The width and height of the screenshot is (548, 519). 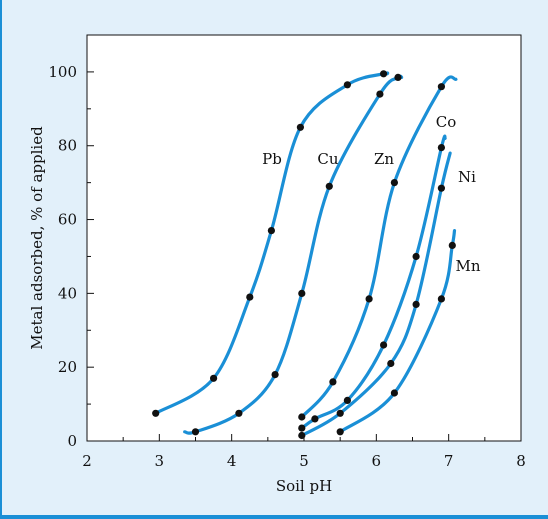 What do you see at coordinates (371, 194) in the screenshot?
I see `series-labels: Pb Cu Zn Co Ni Mn` at bounding box center [371, 194].